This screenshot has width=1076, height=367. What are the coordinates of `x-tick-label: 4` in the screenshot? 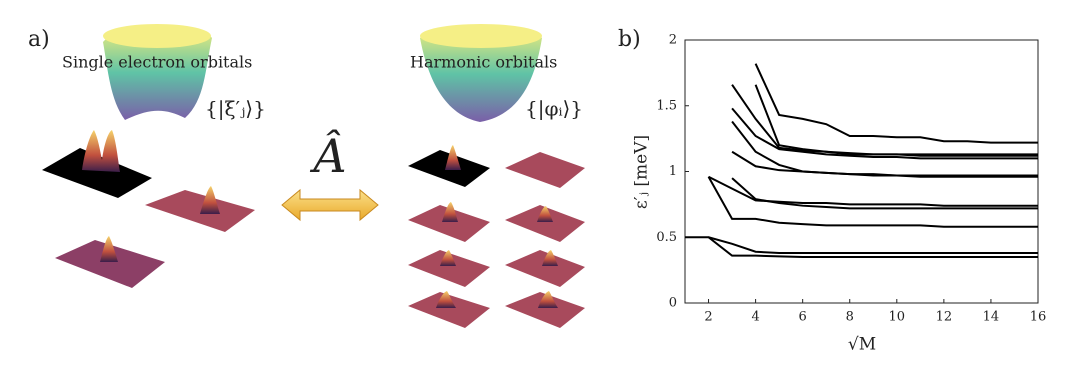 It's located at (755, 317).